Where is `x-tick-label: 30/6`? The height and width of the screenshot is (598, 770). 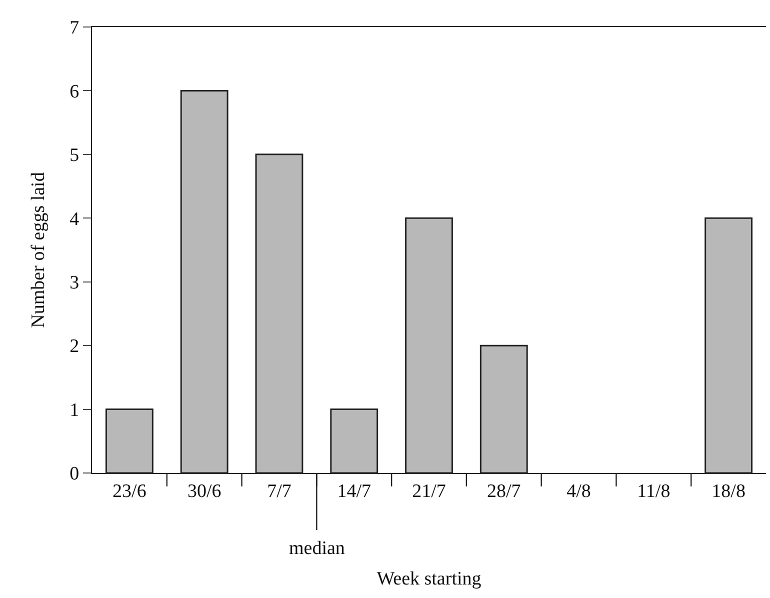
x-tick-label: 30/6 is located at coordinates (204, 491).